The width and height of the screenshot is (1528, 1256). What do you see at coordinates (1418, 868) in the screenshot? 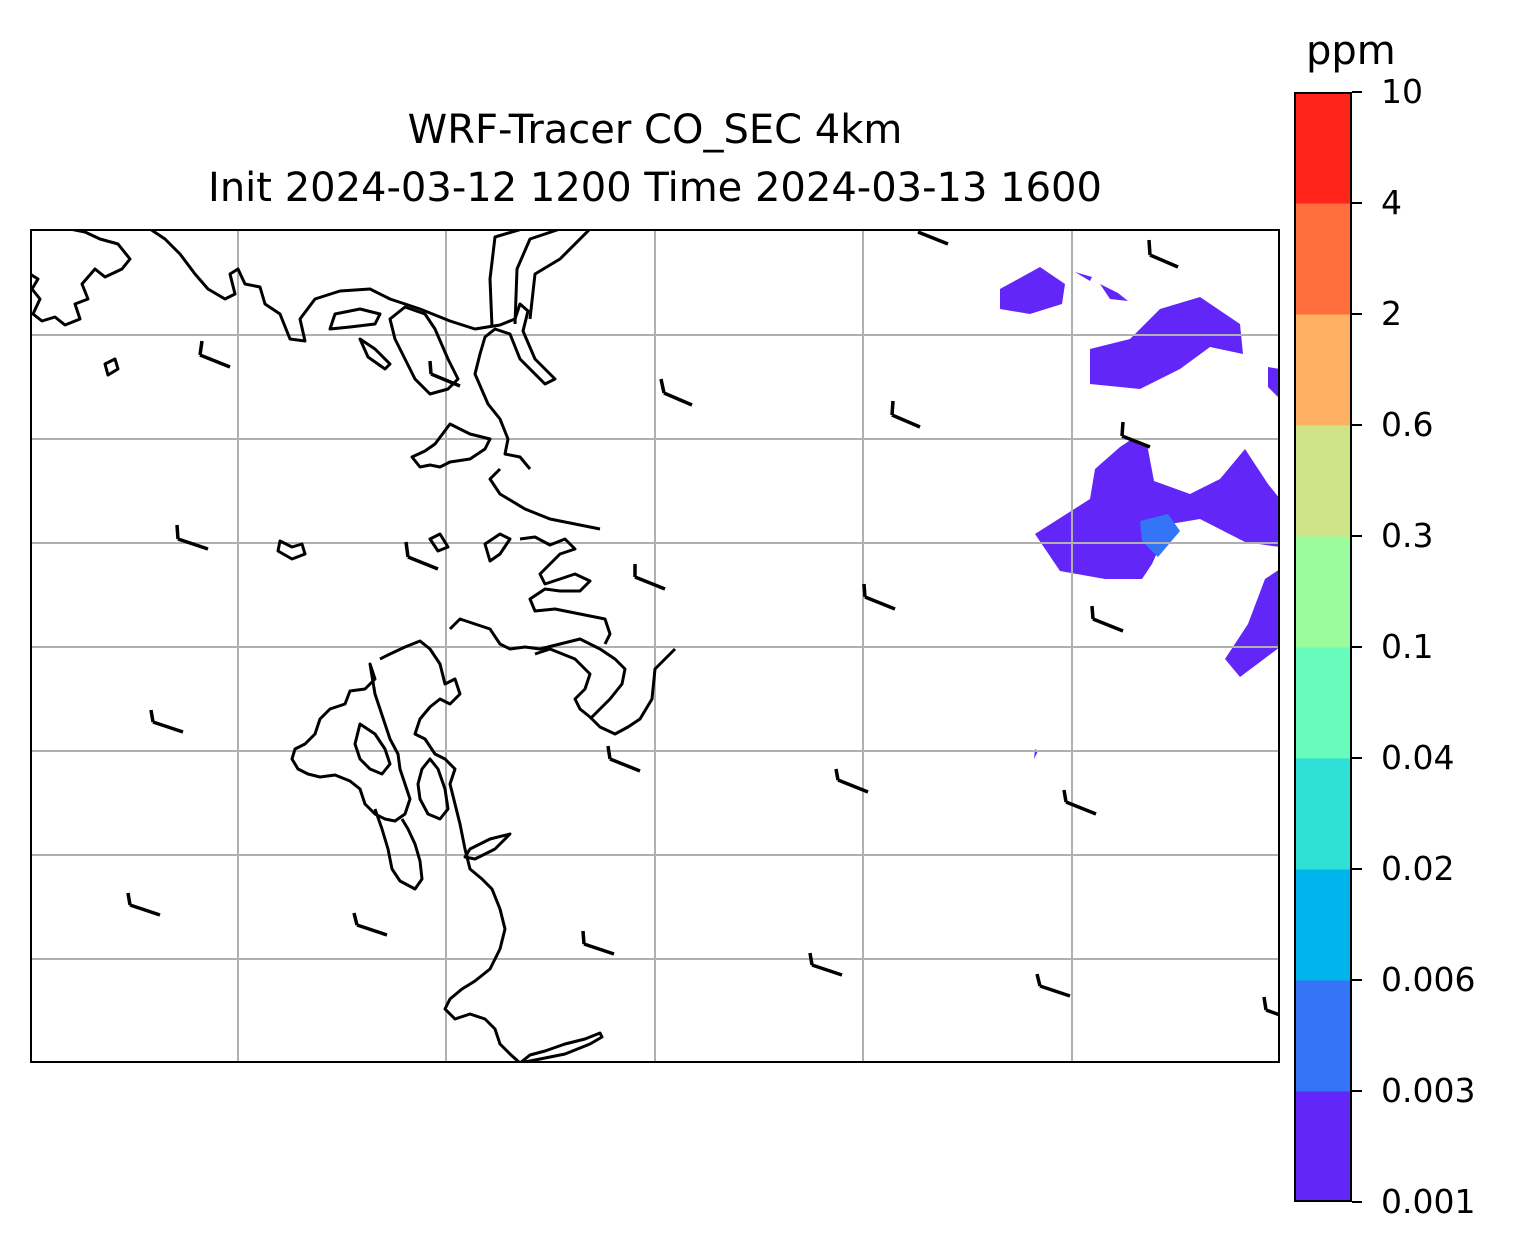
I see `colorbar-tick-label: 0.02` at bounding box center [1418, 868].